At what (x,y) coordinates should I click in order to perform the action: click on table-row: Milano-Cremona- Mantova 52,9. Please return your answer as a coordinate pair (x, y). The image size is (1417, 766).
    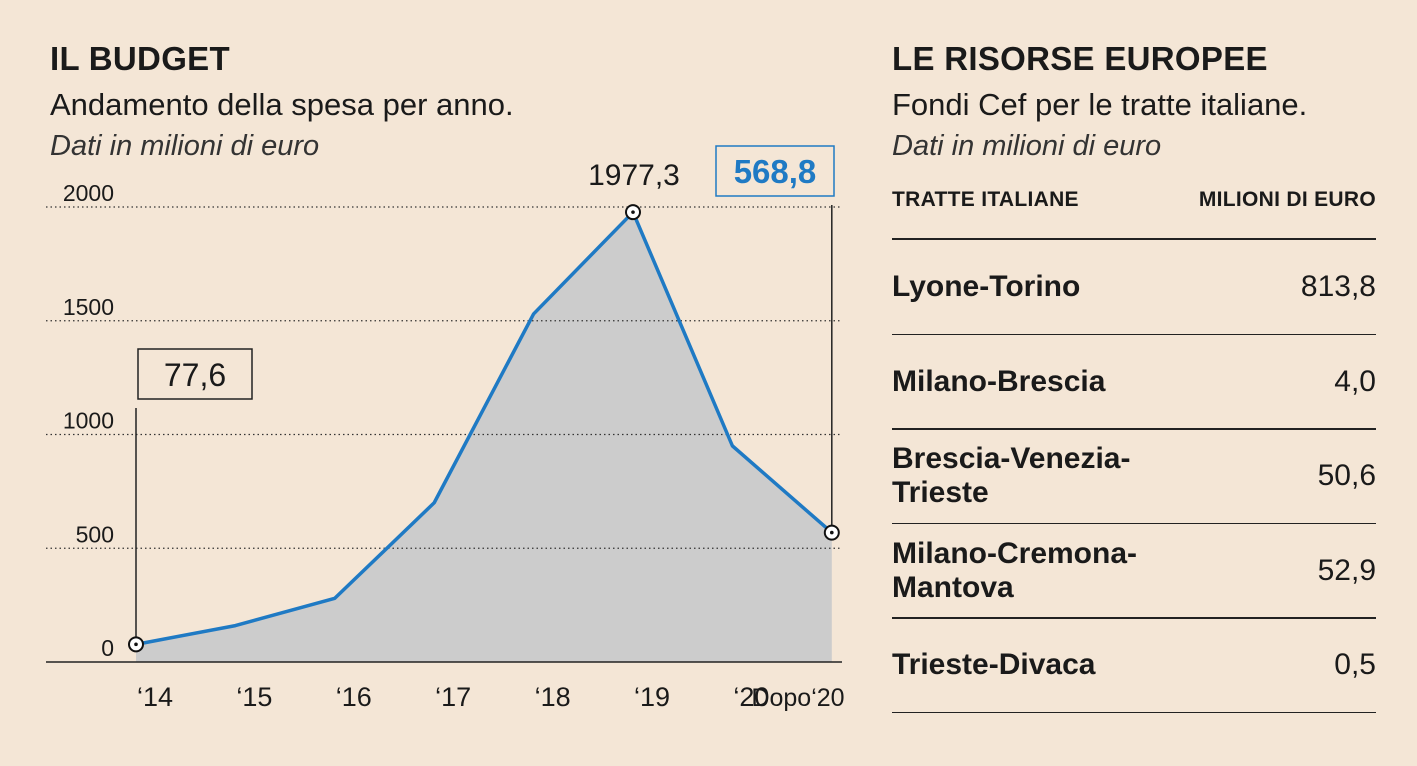
    Looking at the image, I should click on (1134, 571).